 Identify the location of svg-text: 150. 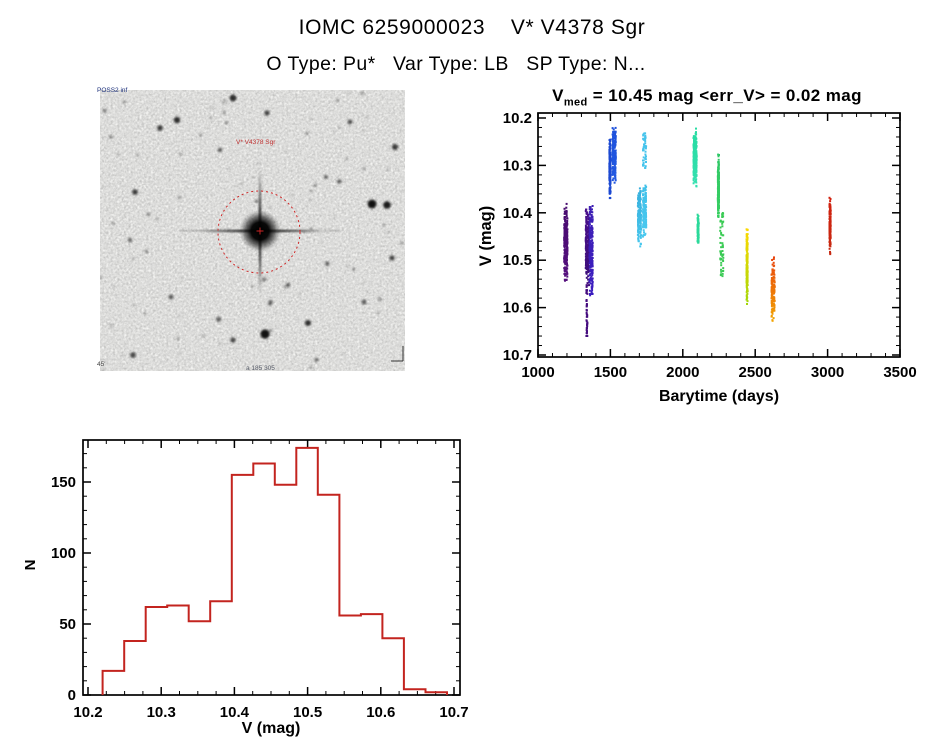
(63, 482).